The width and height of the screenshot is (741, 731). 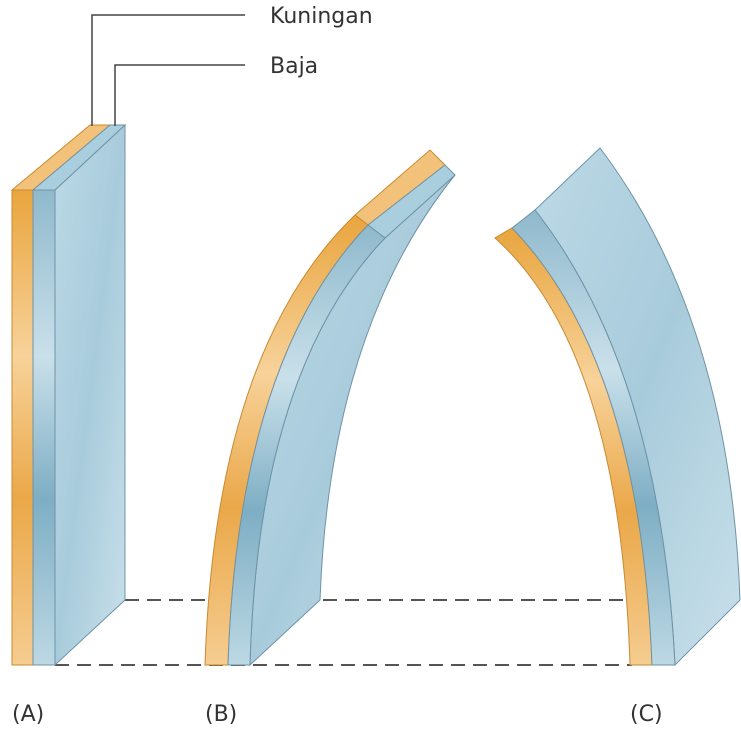 What do you see at coordinates (321, 16) in the screenshot?
I see `label-brass: Kuningan` at bounding box center [321, 16].